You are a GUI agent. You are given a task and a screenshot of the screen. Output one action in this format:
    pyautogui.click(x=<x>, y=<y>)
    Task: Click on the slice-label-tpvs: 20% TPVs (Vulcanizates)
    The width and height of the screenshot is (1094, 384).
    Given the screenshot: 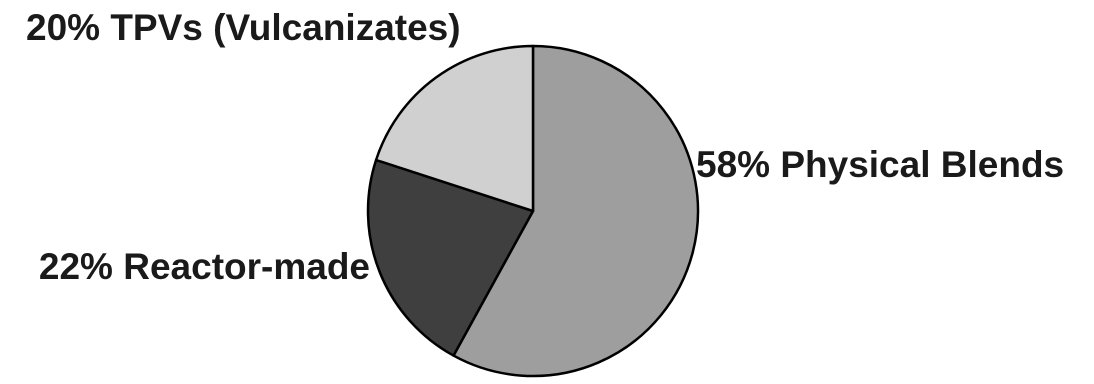 What is the action you would take?
    pyautogui.click(x=243, y=27)
    